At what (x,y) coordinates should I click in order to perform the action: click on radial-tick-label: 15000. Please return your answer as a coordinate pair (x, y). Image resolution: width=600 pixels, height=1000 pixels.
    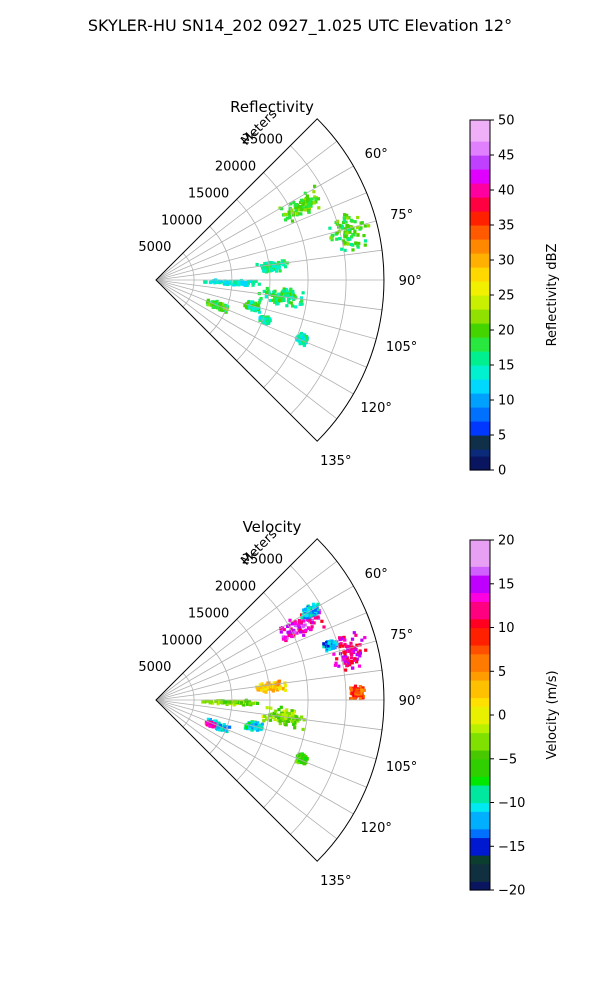
    Looking at the image, I should click on (208, 193).